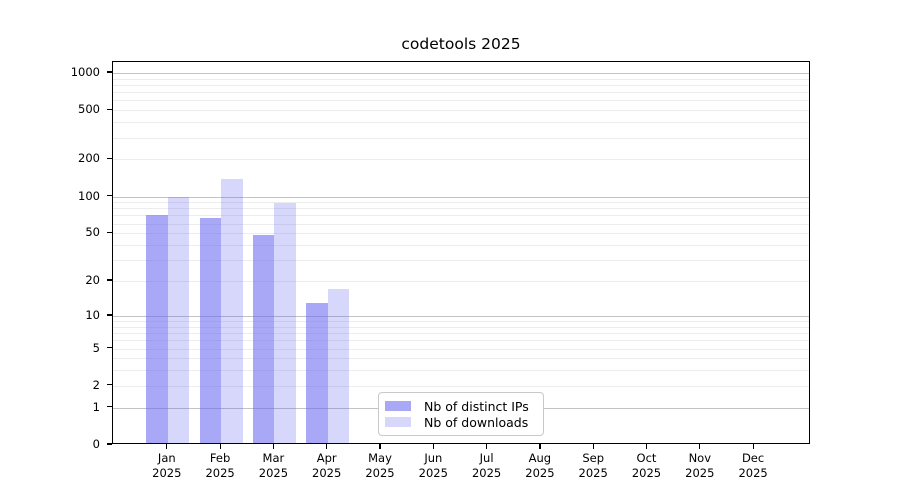 This screenshot has width=900, height=500. I want to click on legend-label-distinct-ips: Nb of distinct IPs, so click(476, 406).